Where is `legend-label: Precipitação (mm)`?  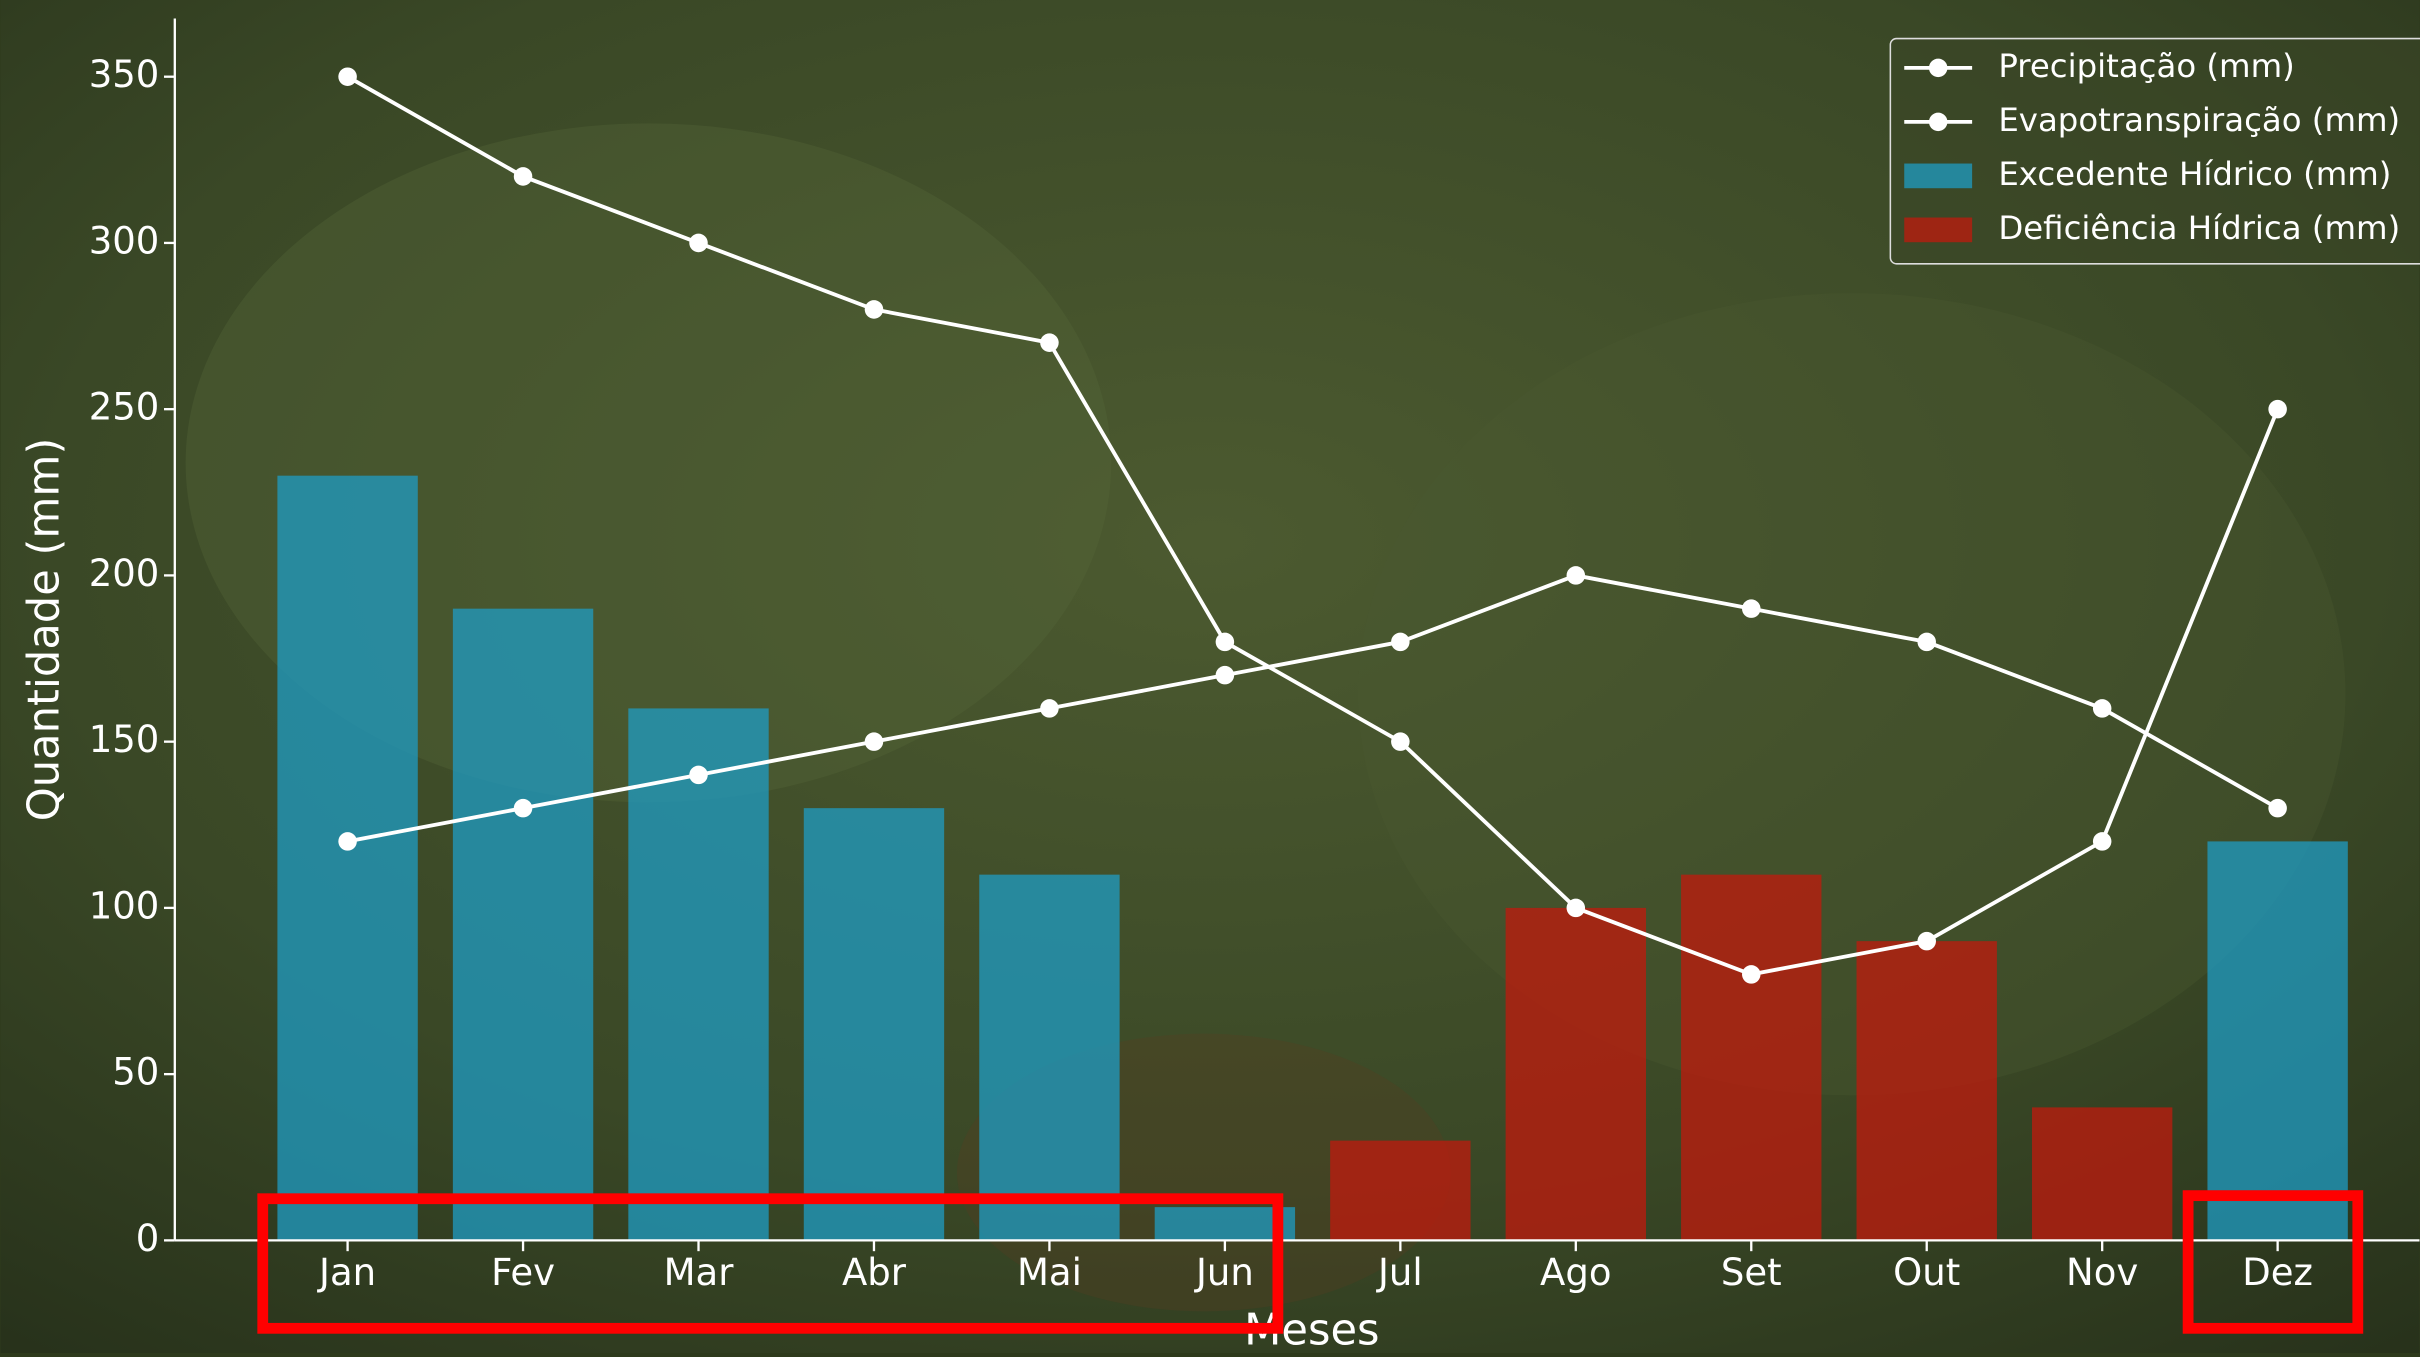
legend-label: Precipitação (mm) is located at coordinates (2146, 66).